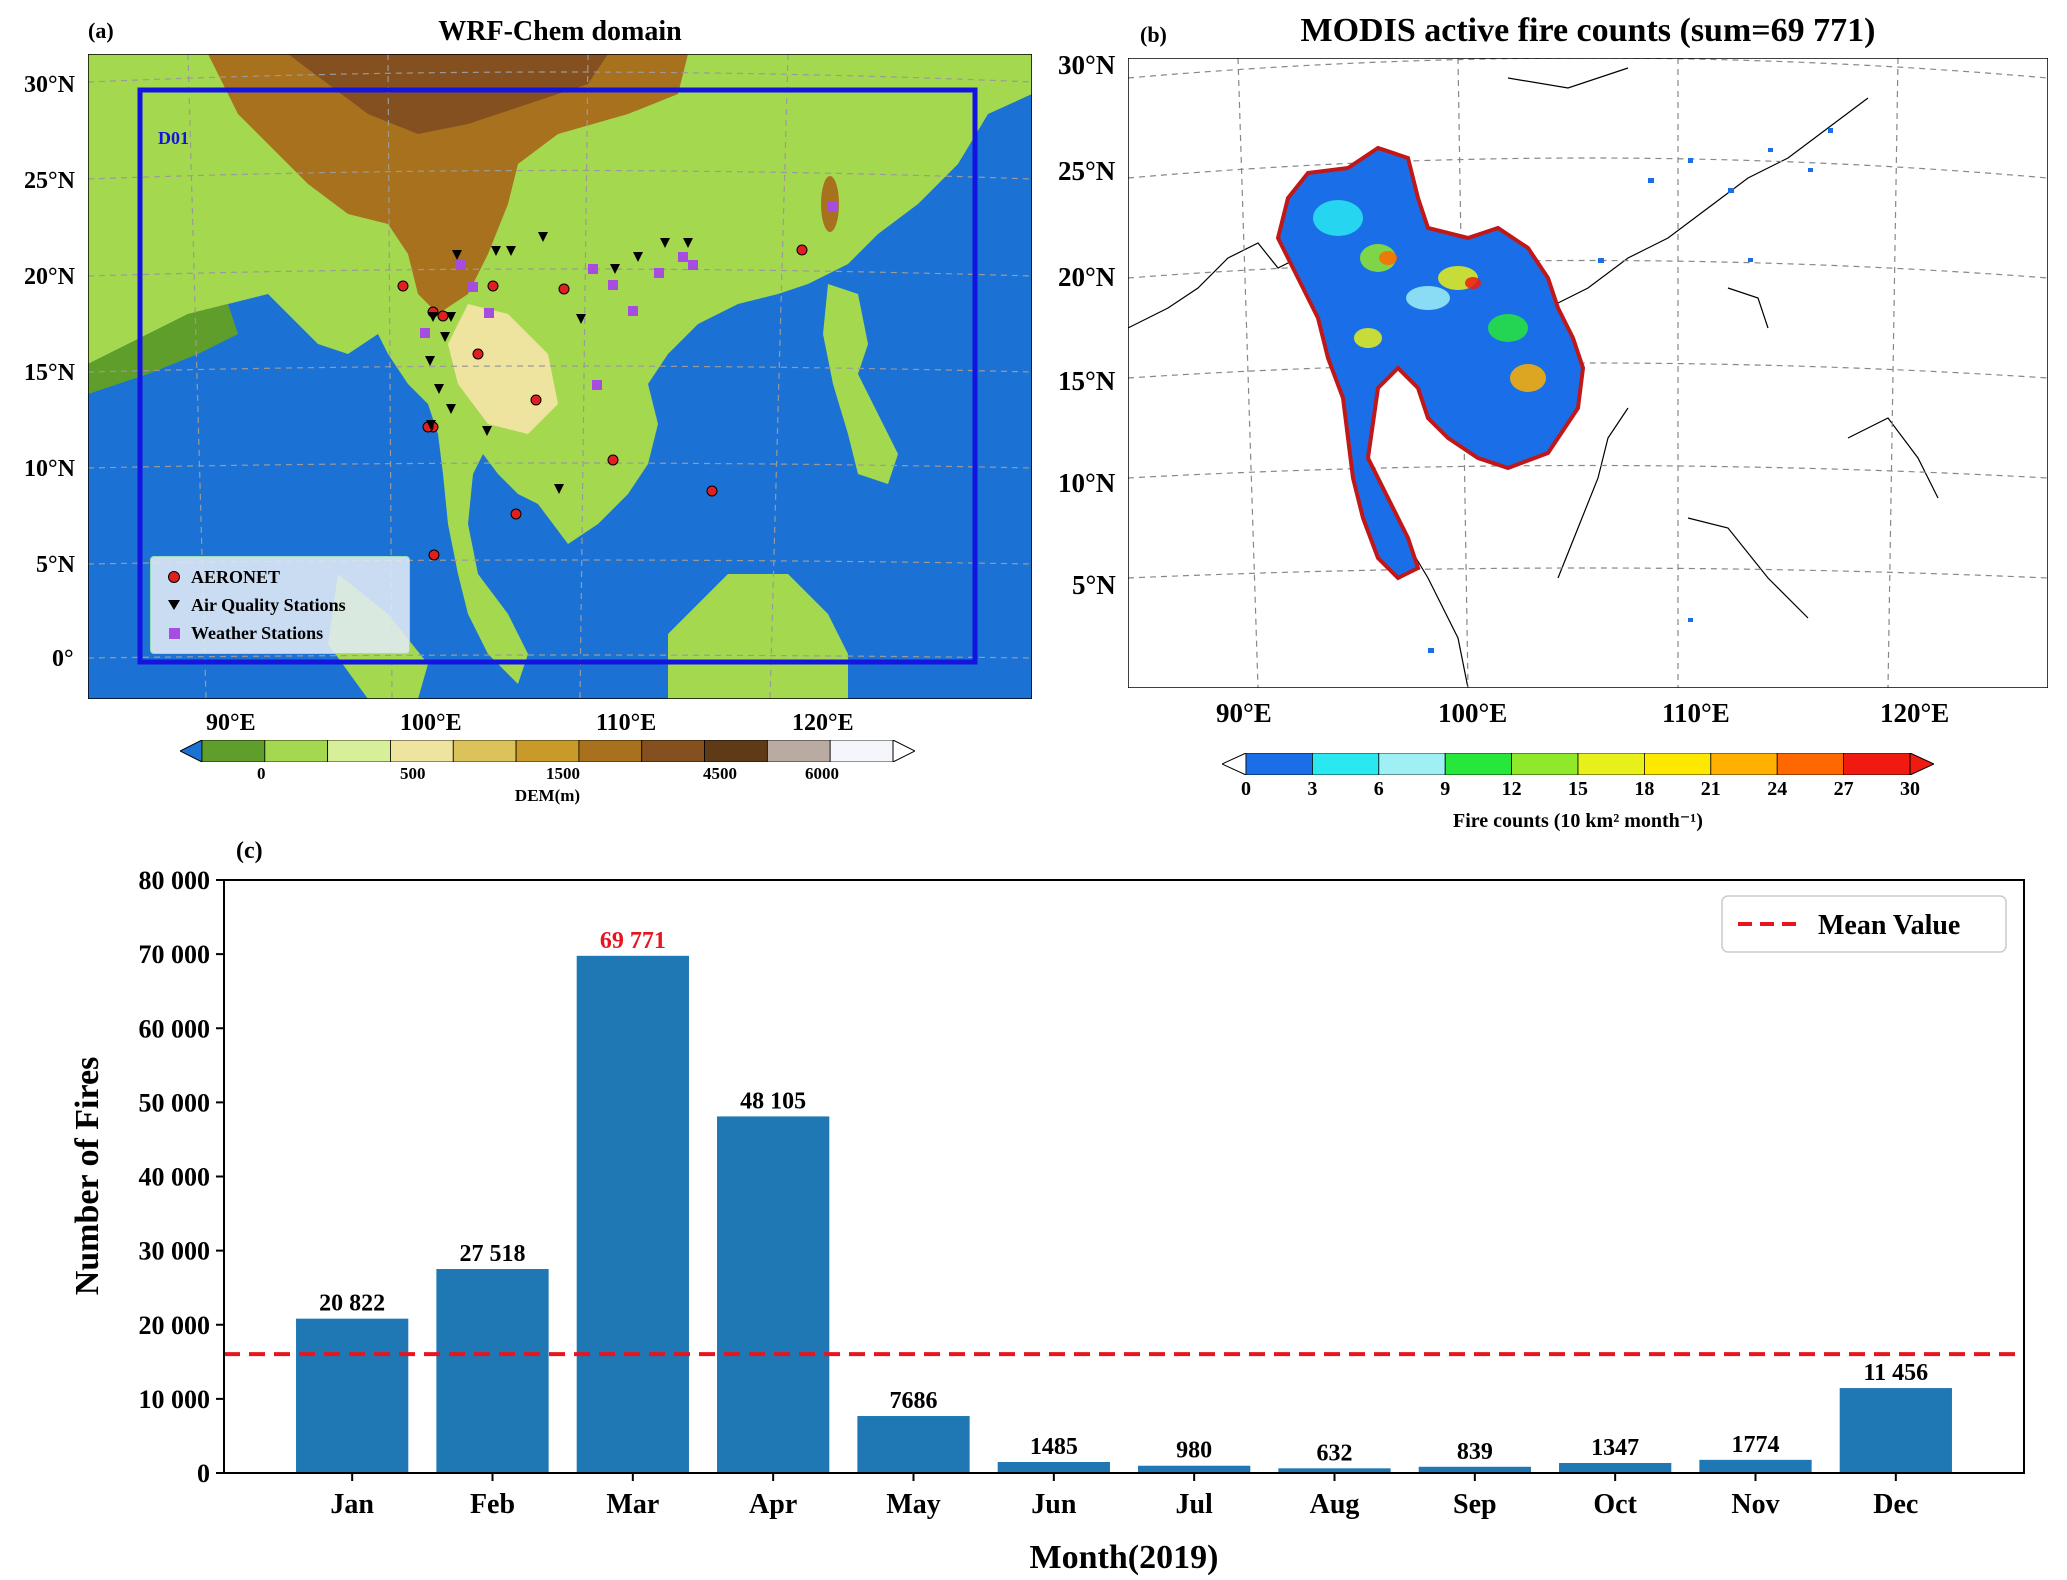 The height and width of the screenshot is (1580, 2067). What do you see at coordinates (49, 277) in the screenshot?
I see `panel-a-lat-label: 20°N` at bounding box center [49, 277].